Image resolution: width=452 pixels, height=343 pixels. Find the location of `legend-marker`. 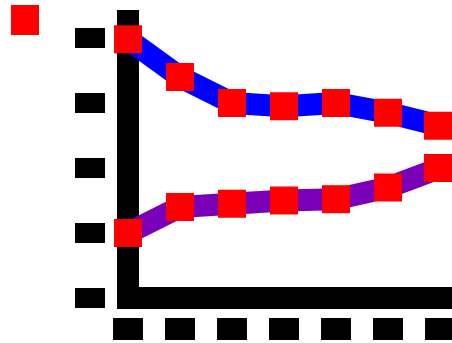

legend-marker is located at coordinates (25, 20).